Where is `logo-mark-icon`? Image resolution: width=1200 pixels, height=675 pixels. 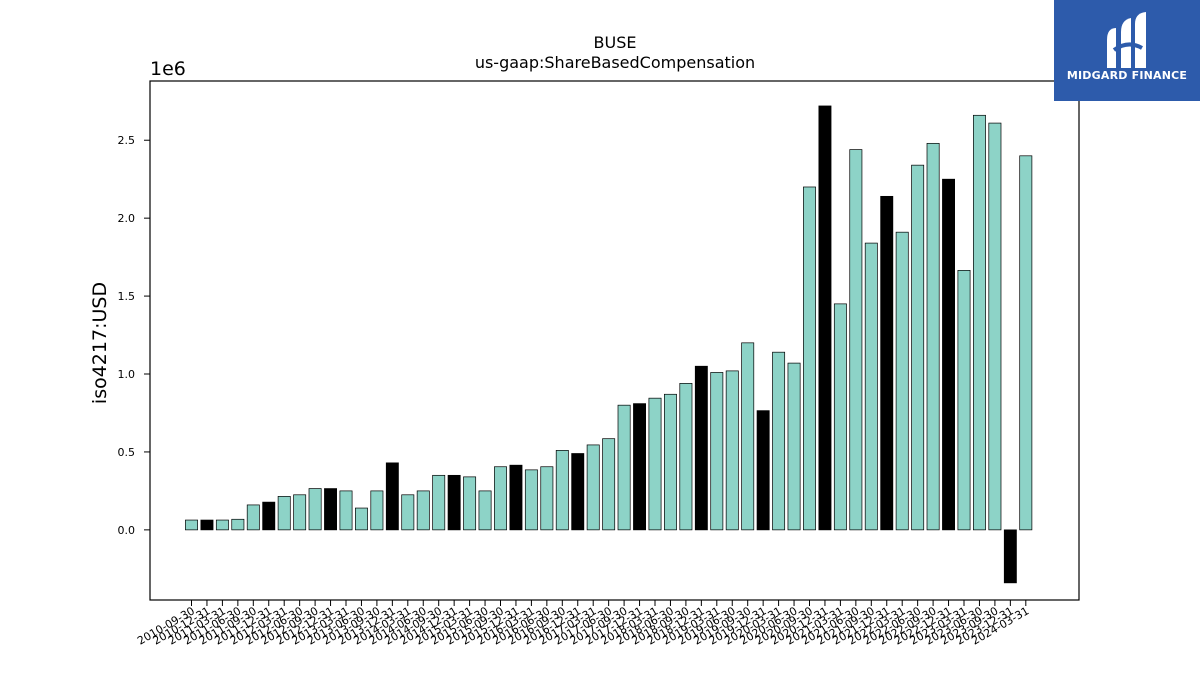
logo-mark-icon is located at coordinates (1126, 40).